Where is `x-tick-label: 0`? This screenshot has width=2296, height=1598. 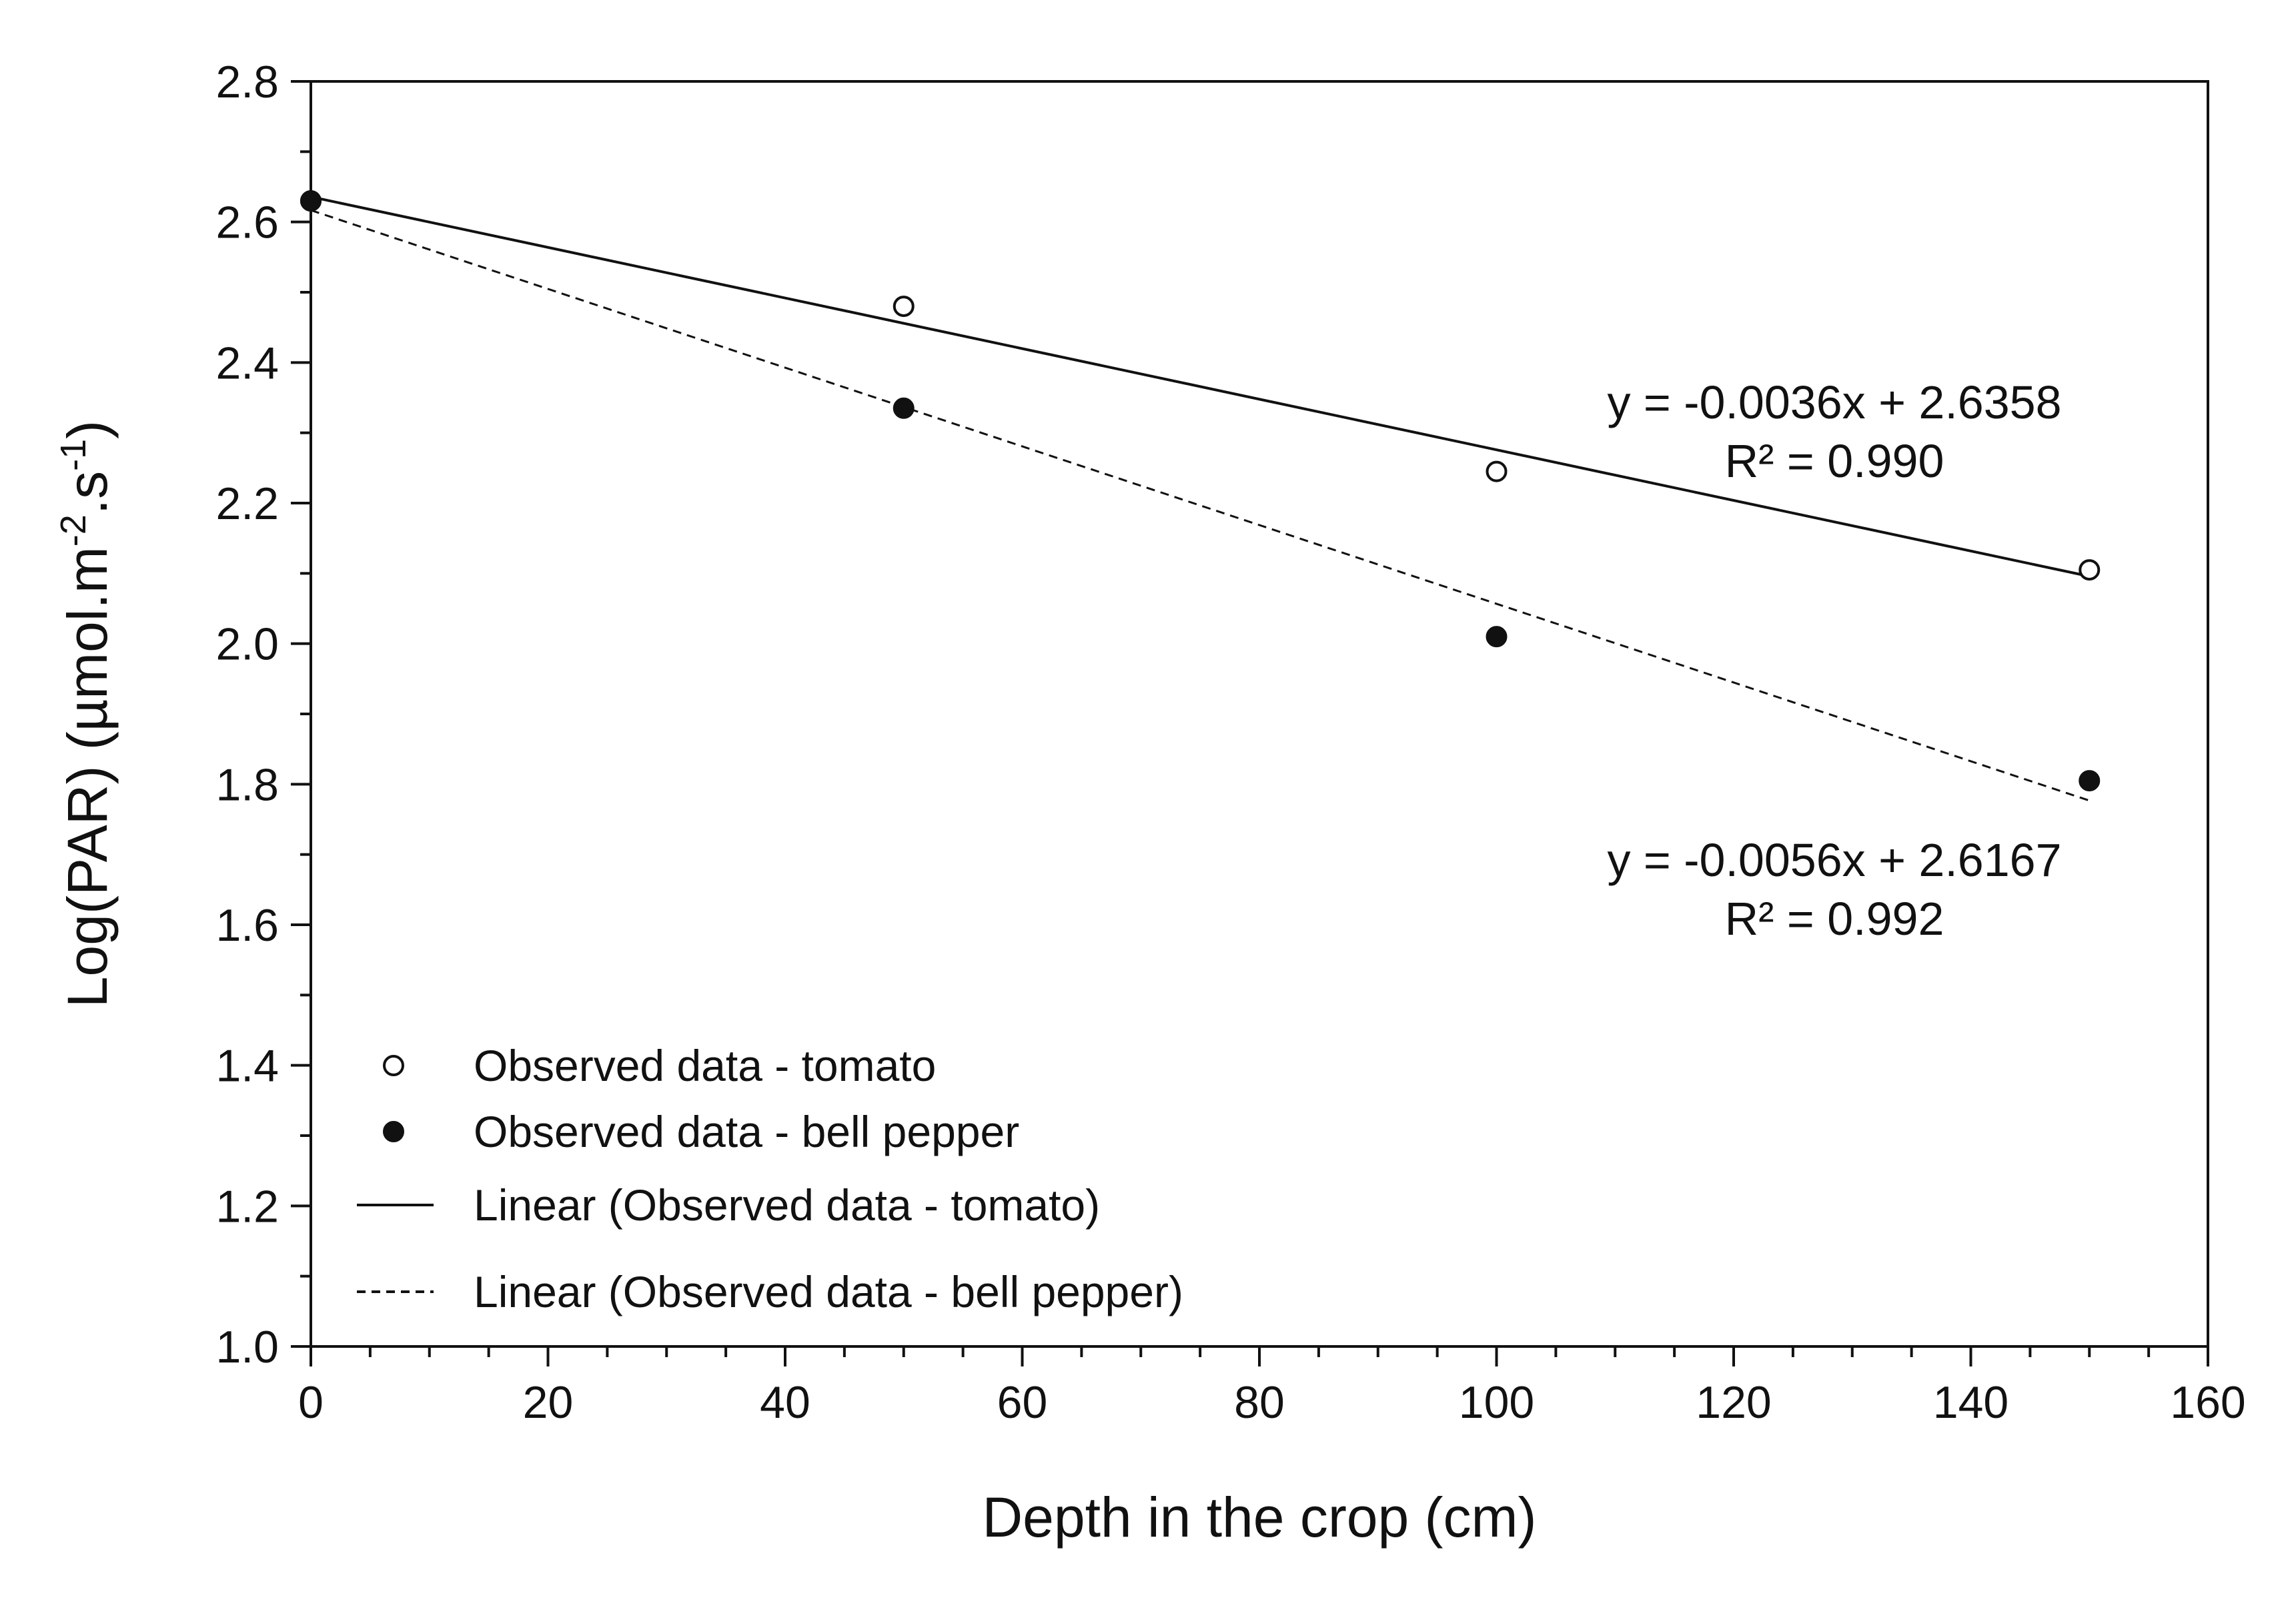
x-tick-label: 0 is located at coordinates (311, 1402).